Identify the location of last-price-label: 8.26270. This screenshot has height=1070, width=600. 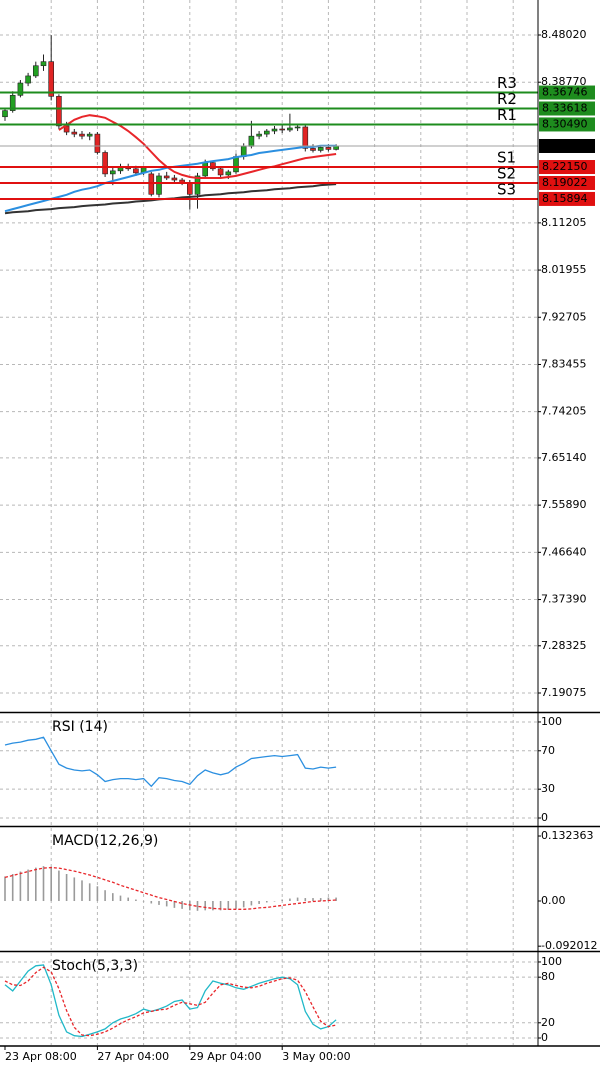
(565, 145).